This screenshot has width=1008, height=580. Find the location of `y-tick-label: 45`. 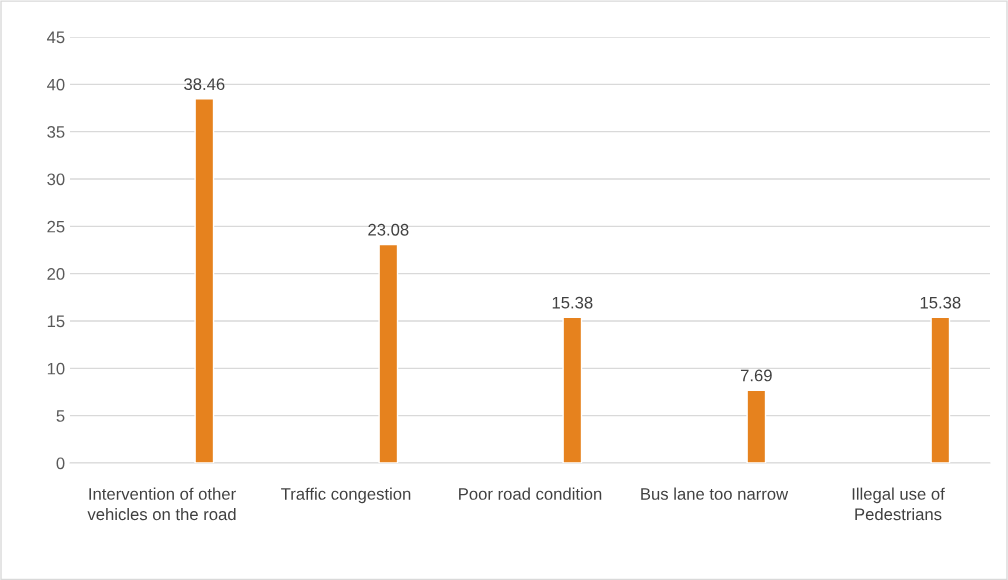

y-tick-label: 45 is located at coordinates (55, 37).